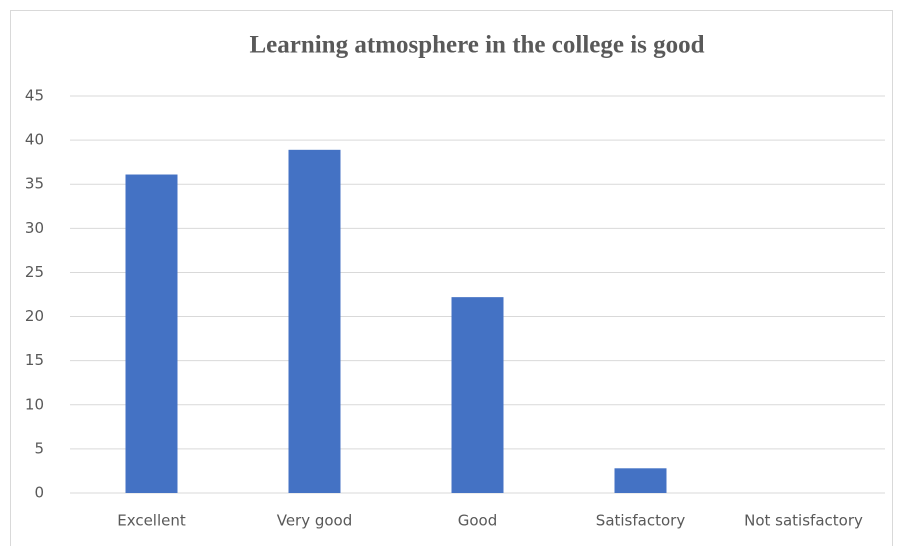  Describe the element at coordinates (803, 521) in the screenshot. I see `x-tick-label: Not satisfactory` at that location.